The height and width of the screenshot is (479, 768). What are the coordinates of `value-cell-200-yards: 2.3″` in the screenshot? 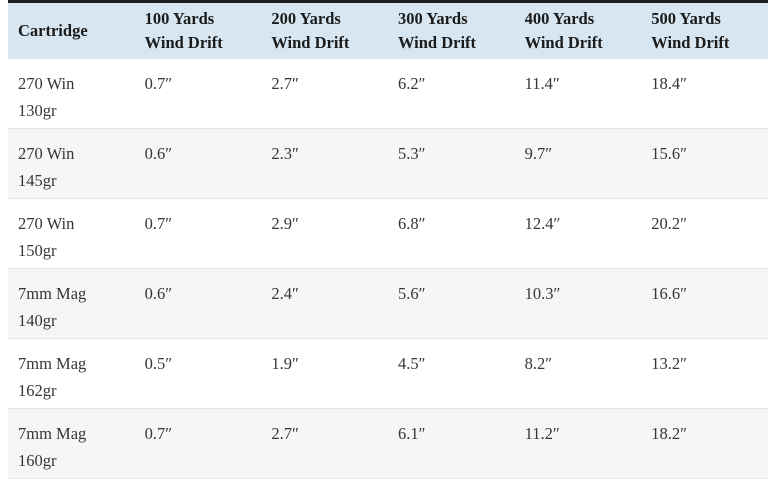 It's located at (285, 153).